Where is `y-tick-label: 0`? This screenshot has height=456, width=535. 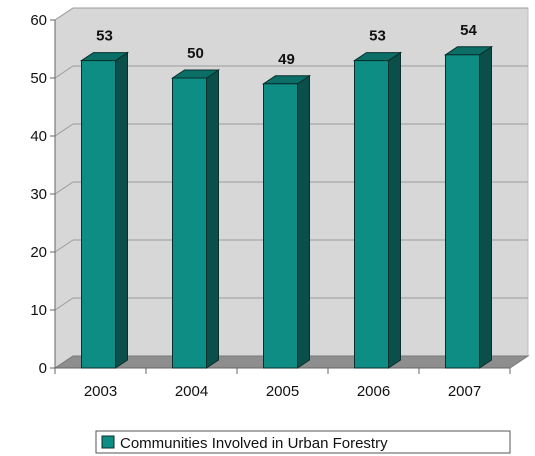
y-tick-label: 0 is located at coordinates (43, 368).